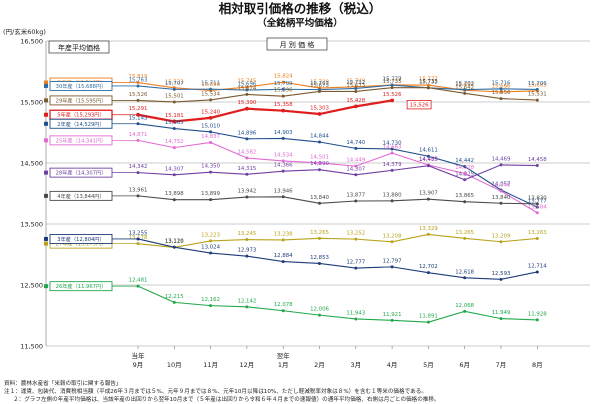  Describe the element at coordinates (355, 101) in the screenshot. I see `data-label: 15,428` at that location.